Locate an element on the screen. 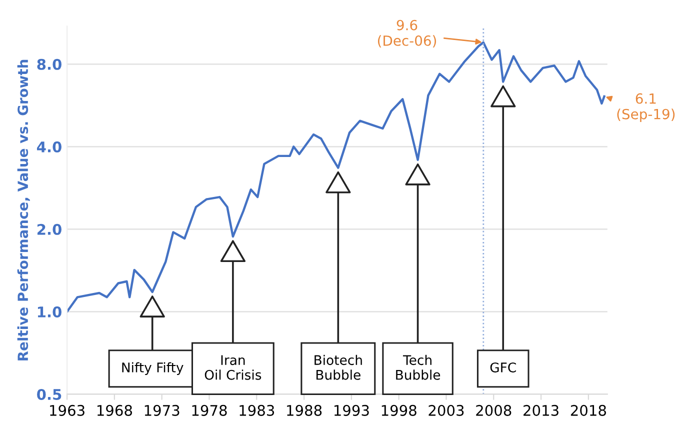 This screenshot has width=684, height=423. y-tick-label: 1.0 is located at coordinates (50, 312).